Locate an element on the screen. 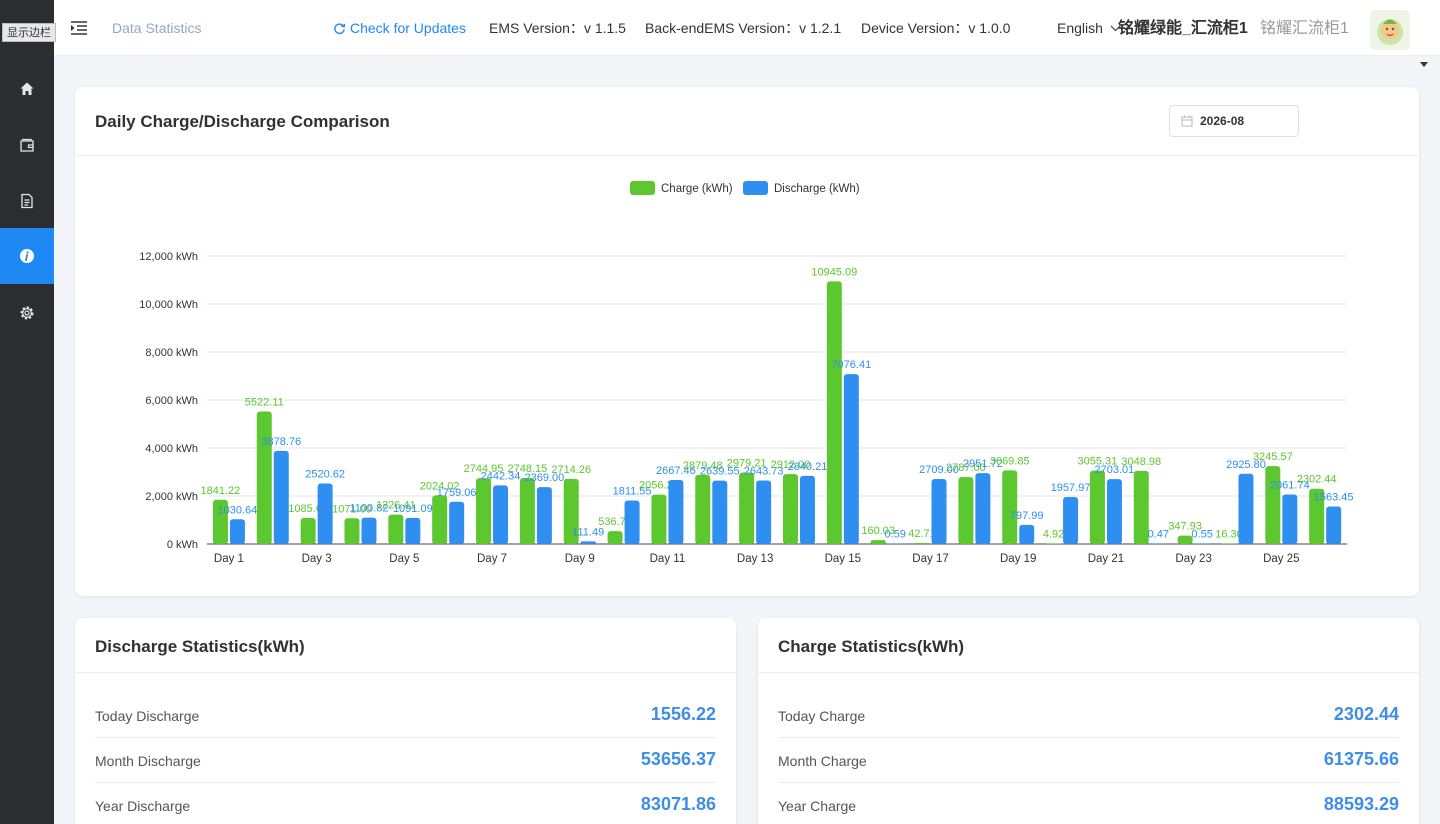  discharge-value-label: 1957.97 is located at coordinates (1071, 488).